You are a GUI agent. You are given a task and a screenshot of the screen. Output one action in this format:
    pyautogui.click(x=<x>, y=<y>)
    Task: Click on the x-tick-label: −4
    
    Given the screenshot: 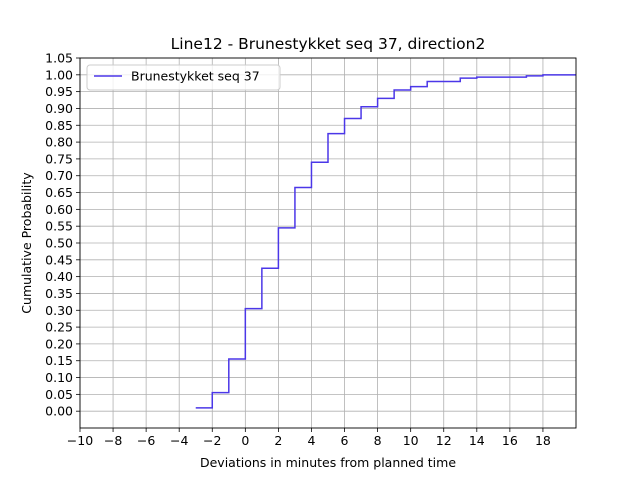 What is the action you would take?
    pyautogui.click(x=179, y=440)
    